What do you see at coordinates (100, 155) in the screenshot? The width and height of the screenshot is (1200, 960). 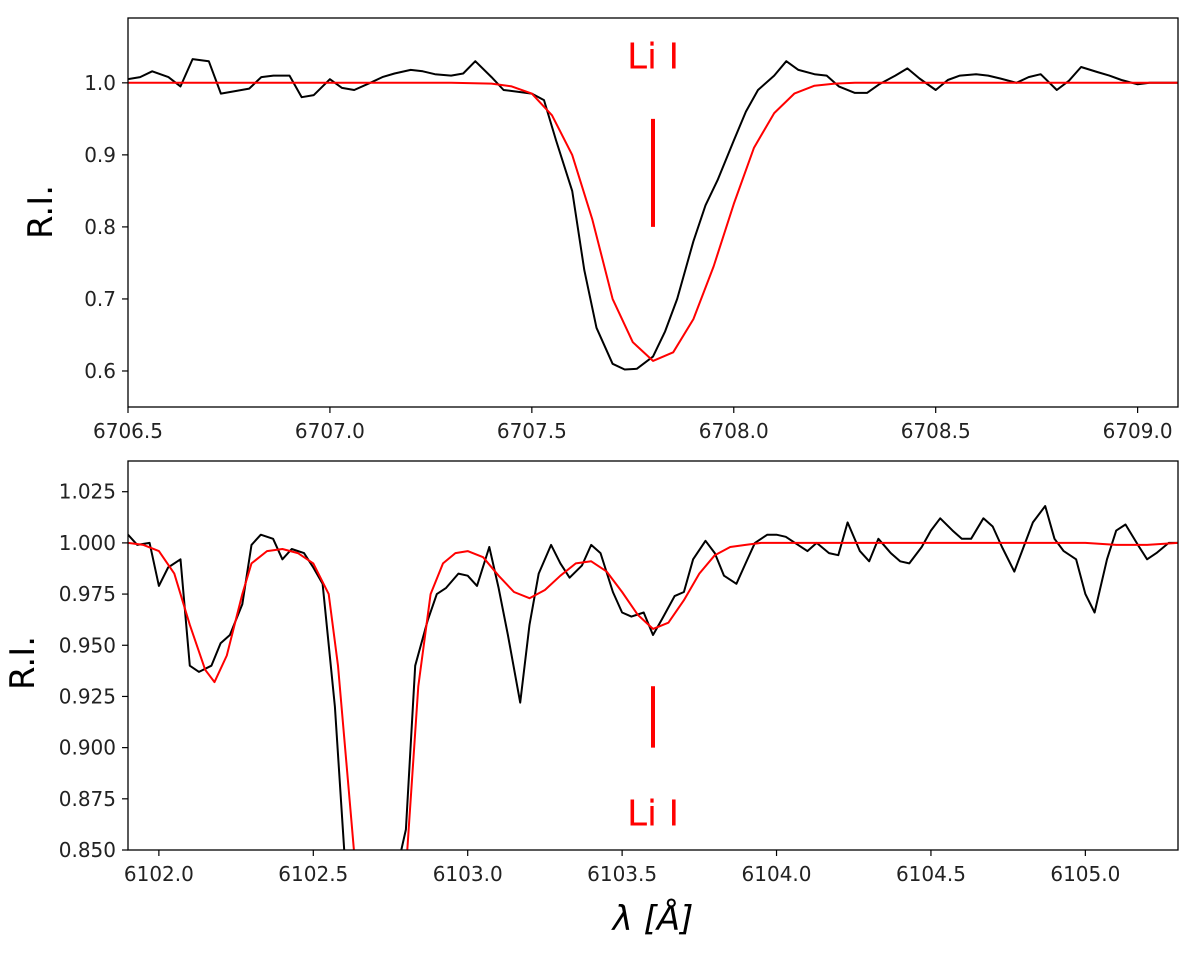 I see `y-tick-label: 0.9` at bounding box center [100, 155].